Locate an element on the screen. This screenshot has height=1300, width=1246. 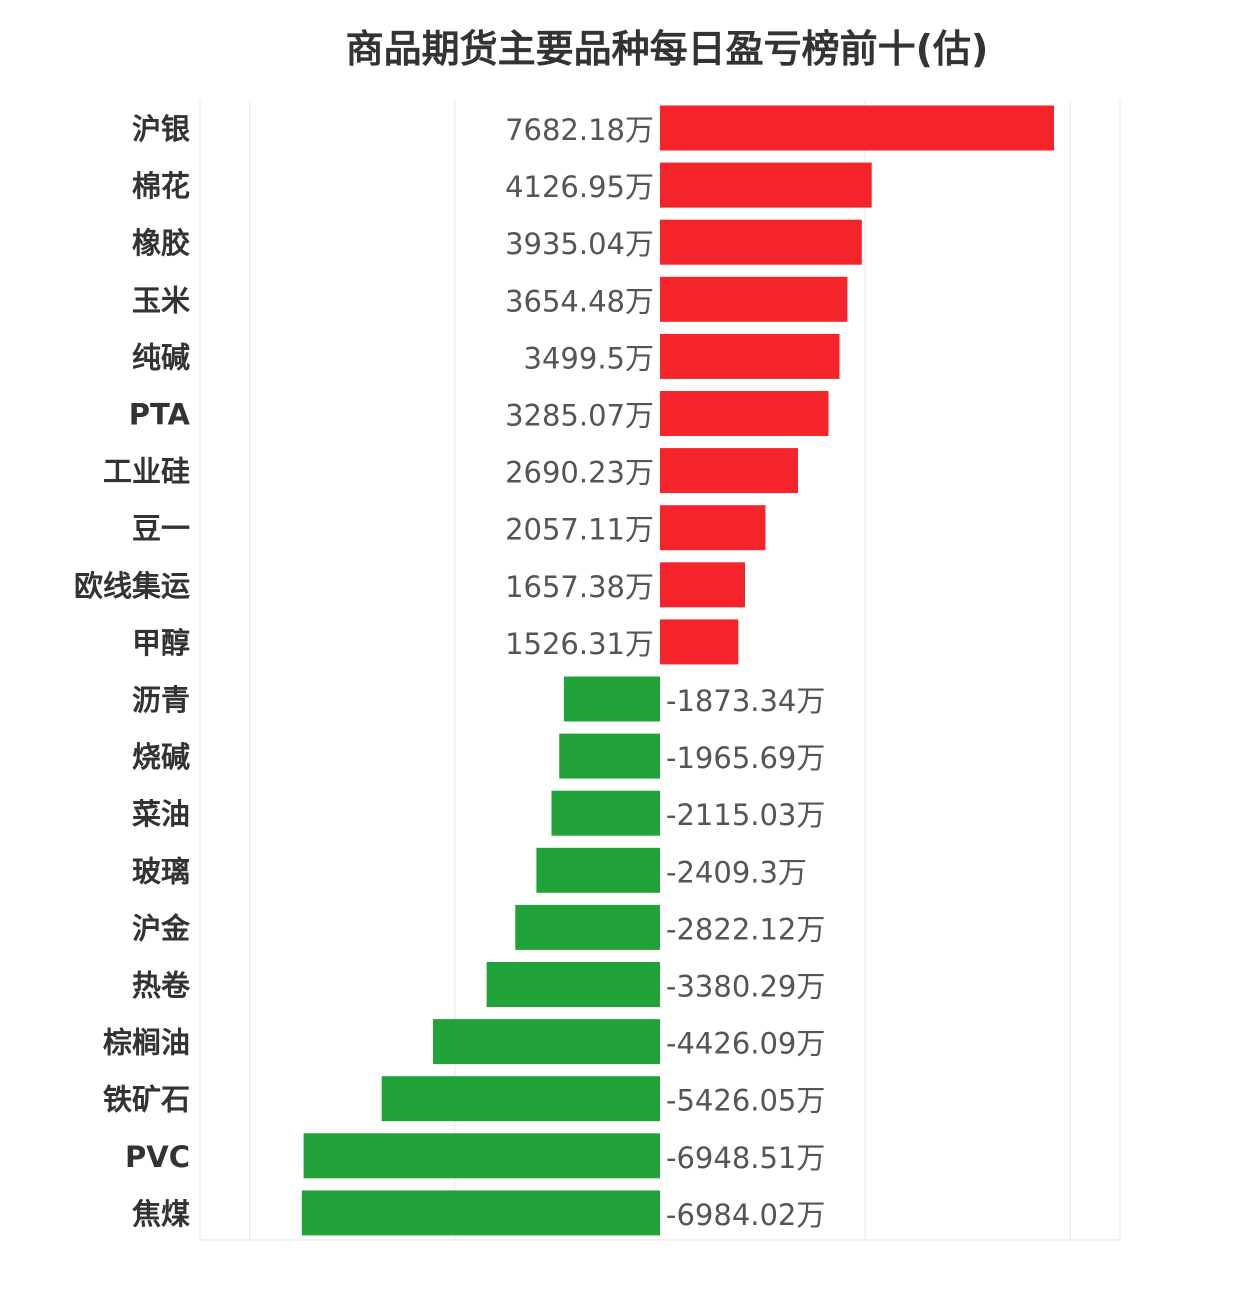
category-label: PVC is located at coordinates (157, 1157).